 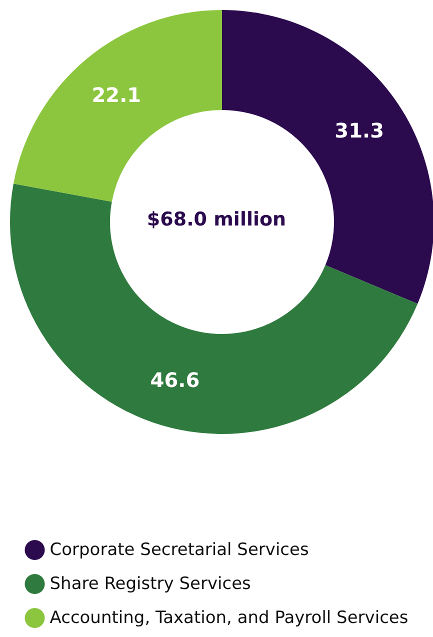 I want to click on legend-label: Share Registry Services, so click(x=151, y=584).